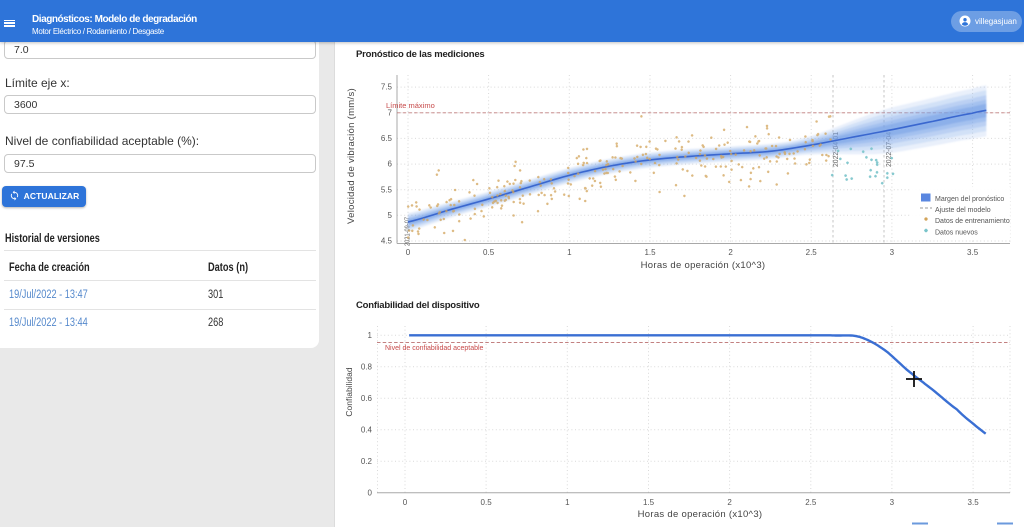 The width and height of the screenshot is (1024, 527). What do you see at coordinates (410, 105) in the screenshot?
I see `svg-text: Límite máximo` at bounding box center [410, 105].